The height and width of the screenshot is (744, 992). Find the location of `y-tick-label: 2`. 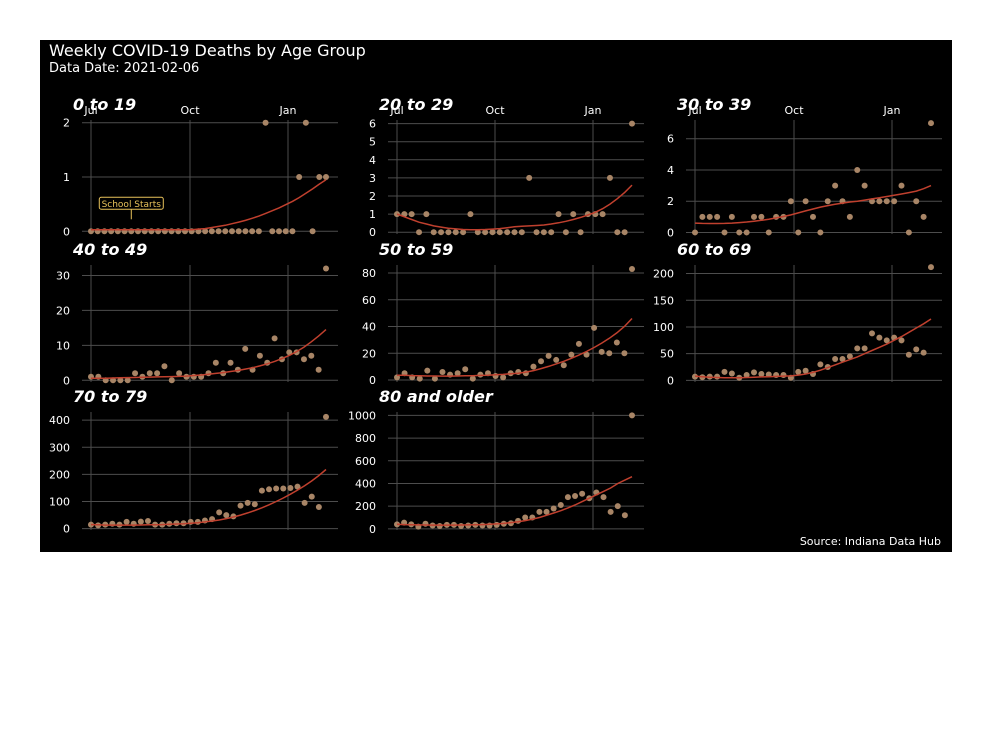

y-tick-label: 2 is located at coordinates (66, 123).